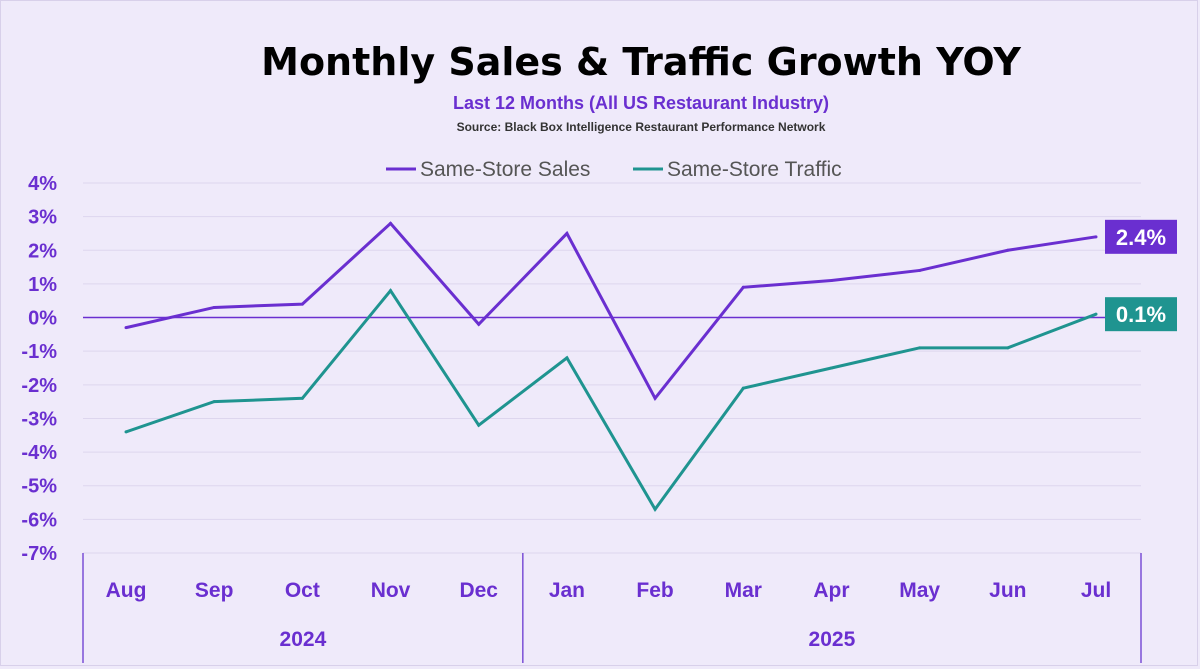 This screenshot has width=1200, height=669. What do you see at coordinates (126, 590) in the screenshot?
I see `x-tick-label: Aug` at bounding box center [126, 590].